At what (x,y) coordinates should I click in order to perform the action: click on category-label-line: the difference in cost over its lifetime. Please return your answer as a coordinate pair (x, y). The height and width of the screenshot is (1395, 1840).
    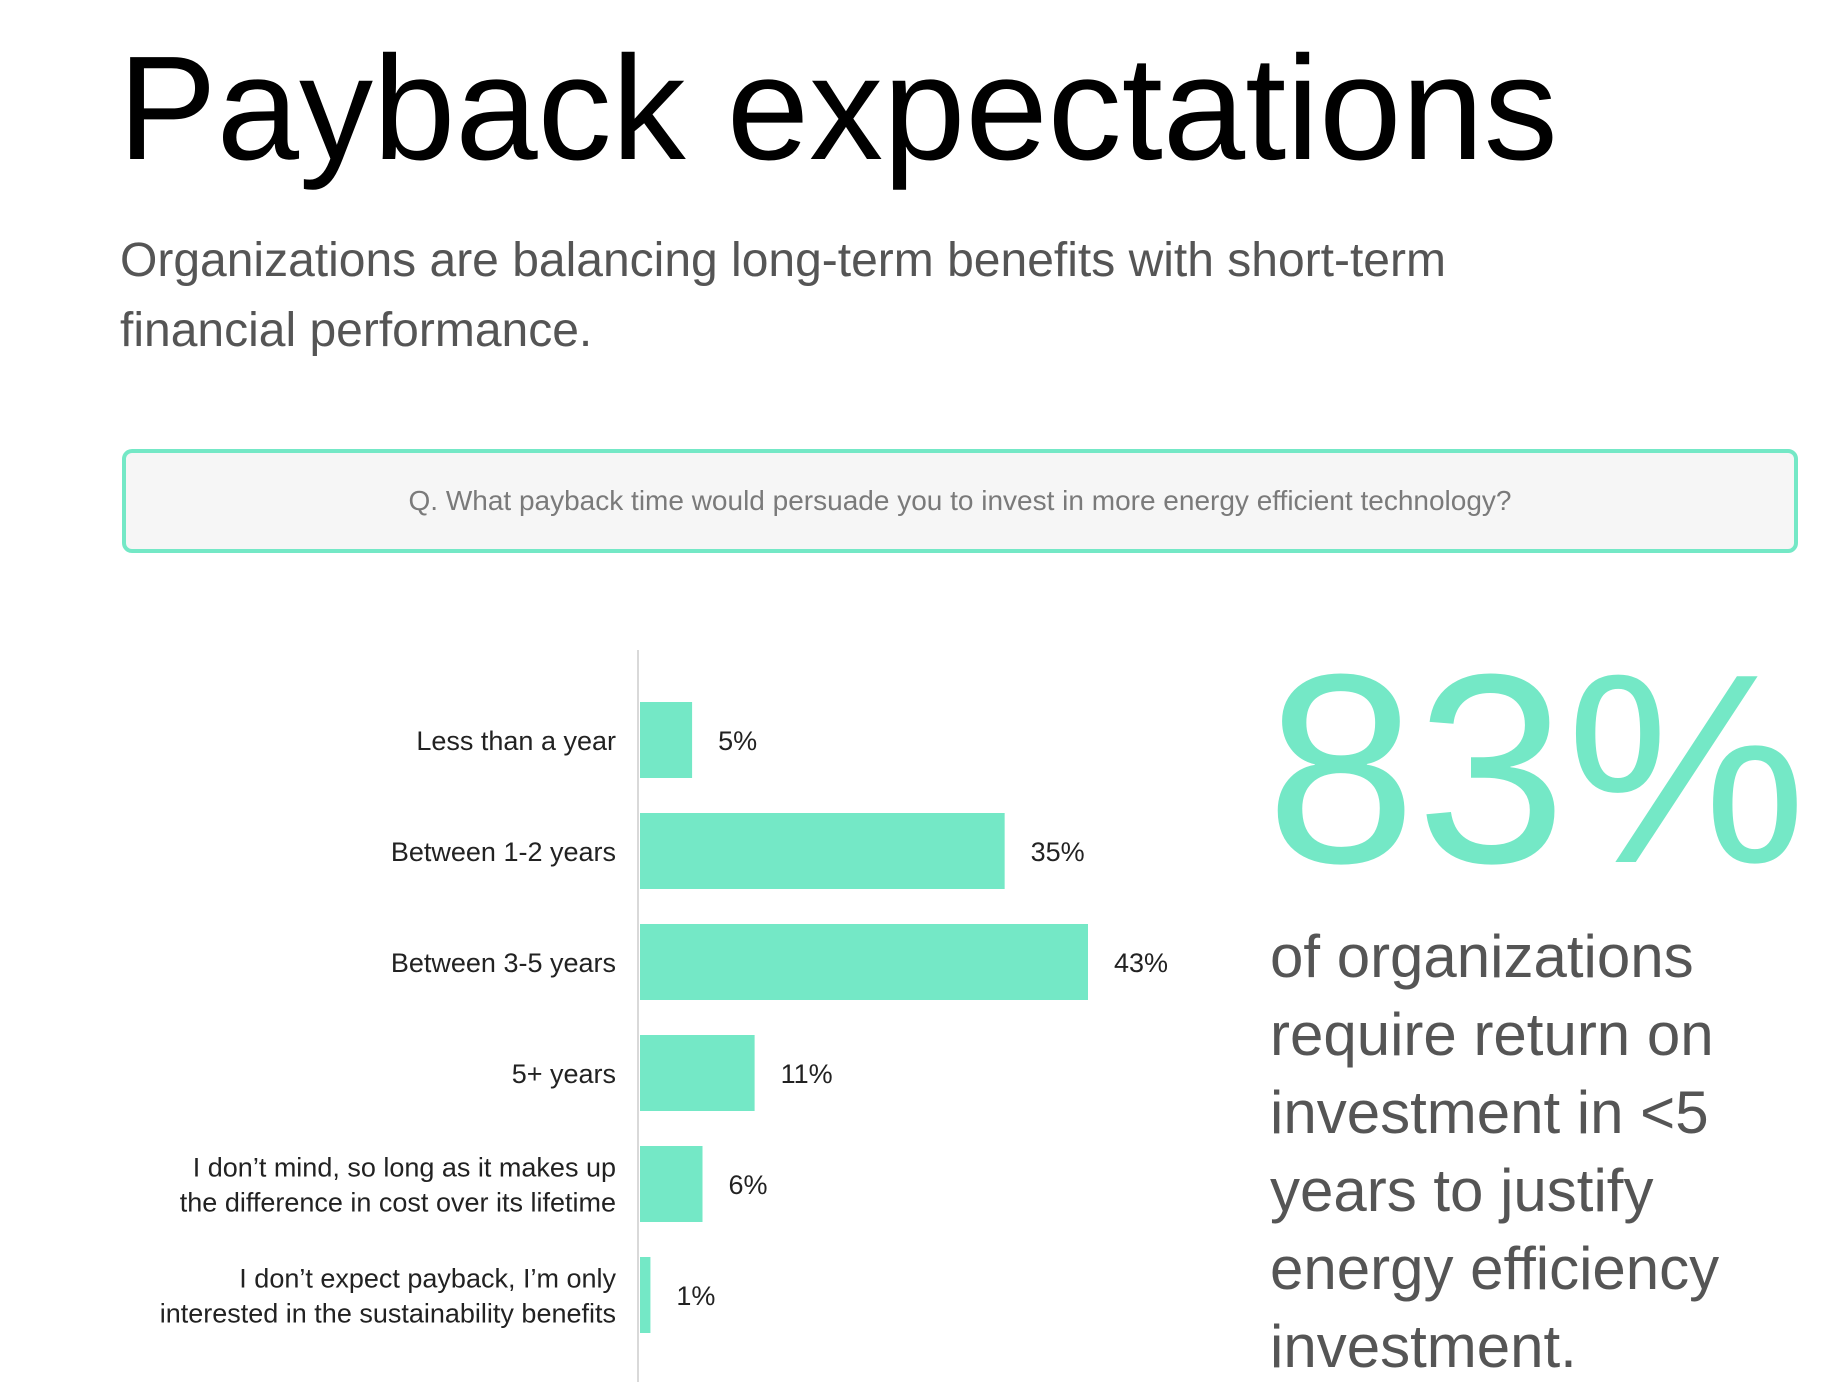
    Looking at the image, I should click on (398, 1203).